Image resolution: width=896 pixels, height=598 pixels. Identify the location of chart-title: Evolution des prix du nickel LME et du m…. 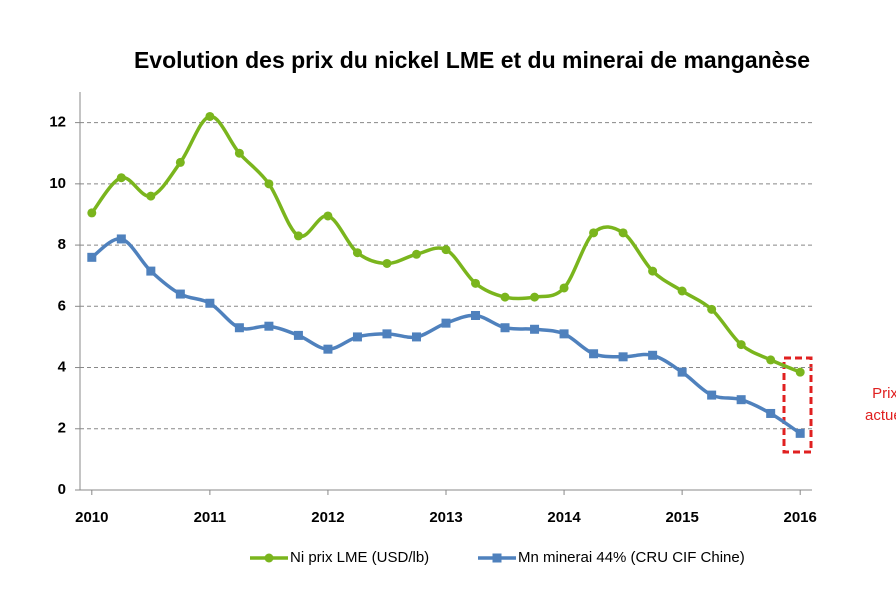
(472, 60).